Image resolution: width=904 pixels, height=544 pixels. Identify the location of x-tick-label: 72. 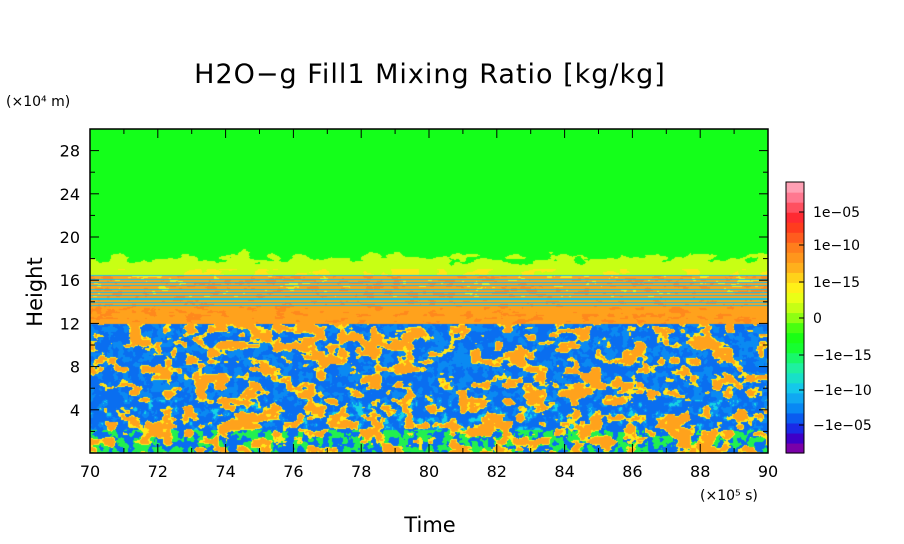
(158, 471).